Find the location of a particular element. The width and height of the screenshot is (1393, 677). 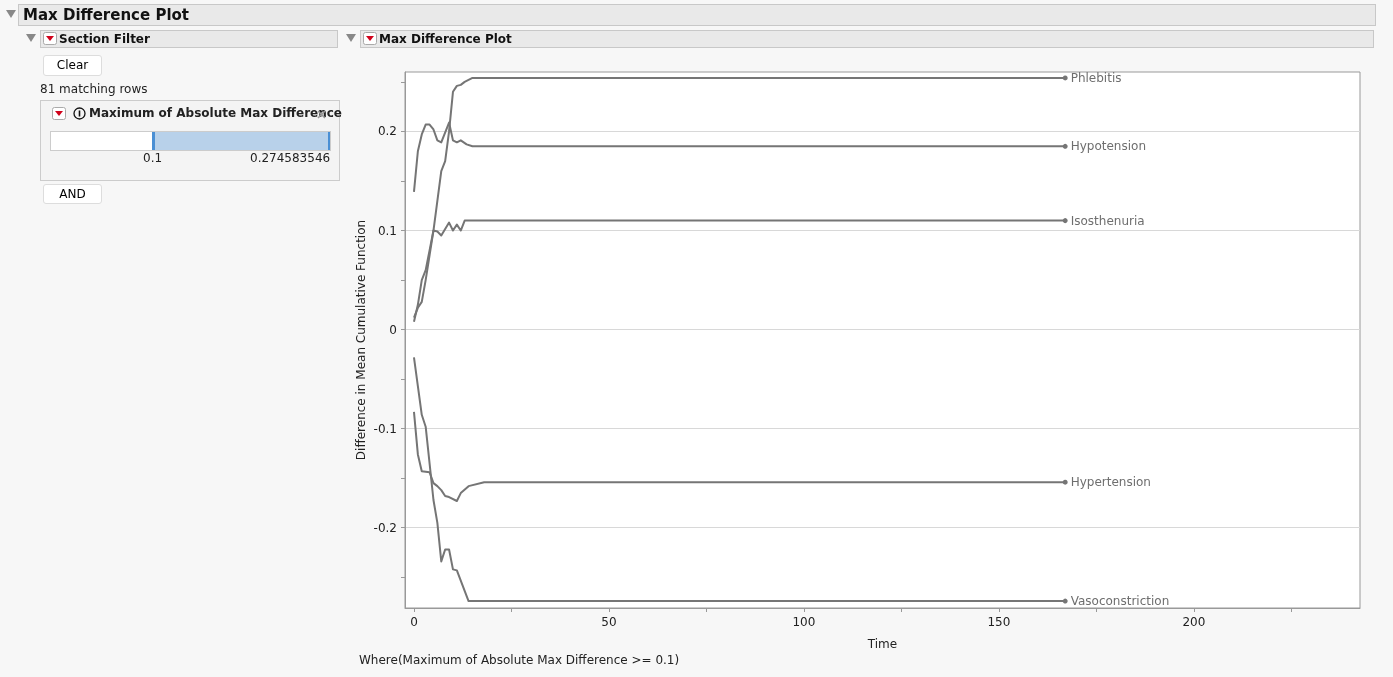

y-tick-label: 0.1 is located at coordinates (387, 230).